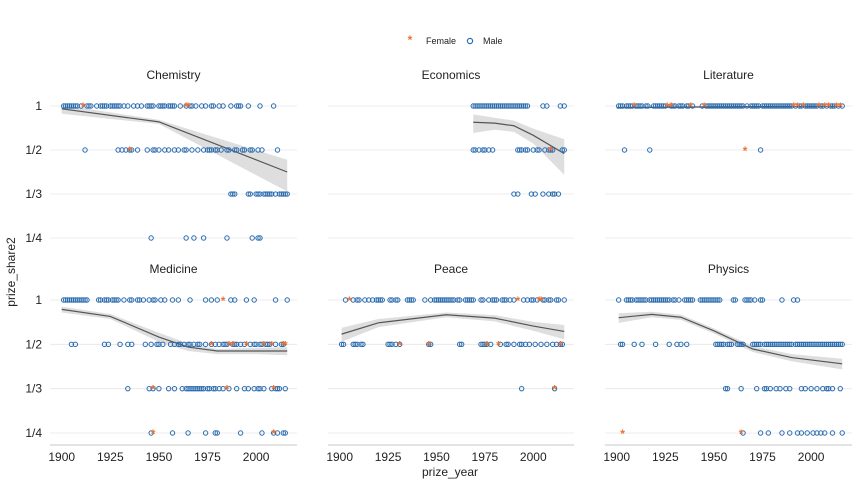 The width and height of the screenshot is (864, 504). What do you see at coordinates (110, 457) in the screenshot?
I see `x-tick-label: 1925` at bounding box center [110, 457].